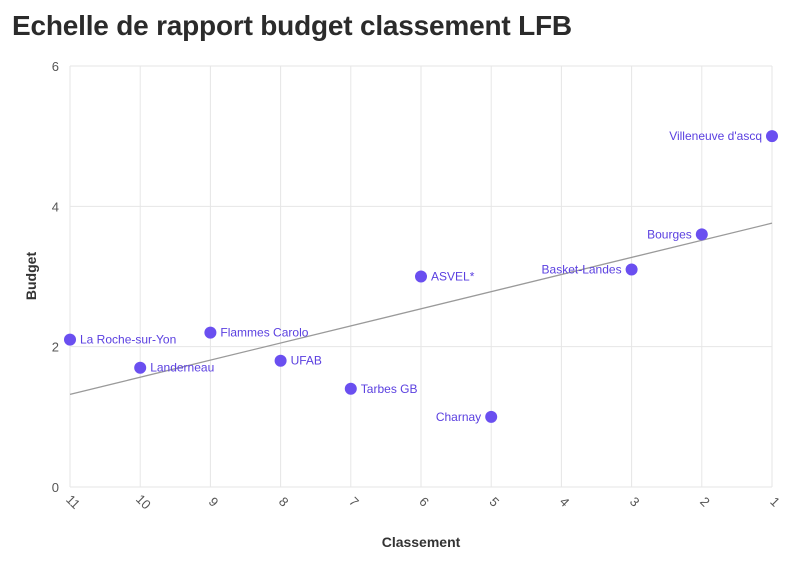 The image size is (794, 572). What do you see at coordinates (264, 333) in the screenshot?
I see `data-point-label: Flammes Carolo` at bounding box center [264, 333].